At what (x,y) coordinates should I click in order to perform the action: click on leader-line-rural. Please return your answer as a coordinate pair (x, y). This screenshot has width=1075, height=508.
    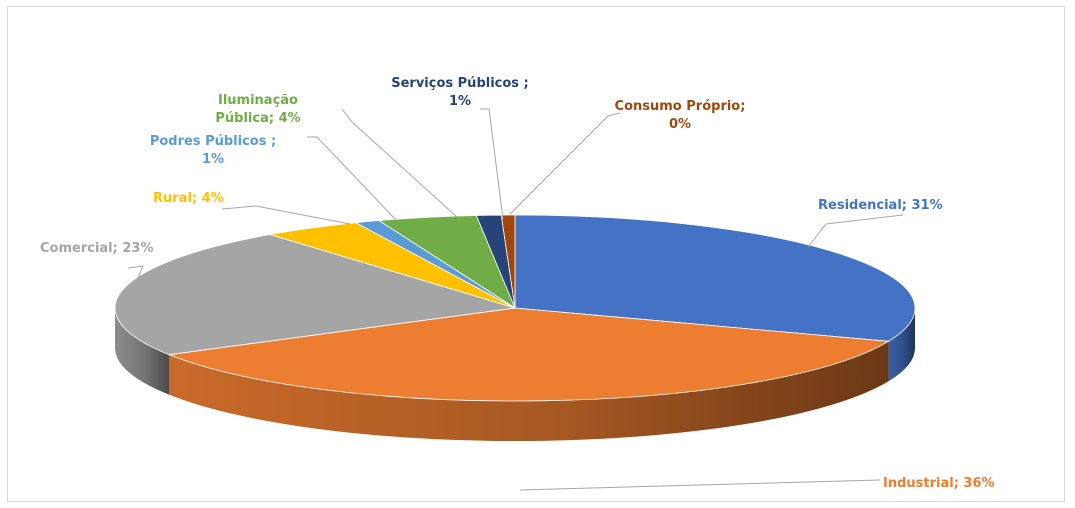
    Looking at the image, I should click on (286, 215).